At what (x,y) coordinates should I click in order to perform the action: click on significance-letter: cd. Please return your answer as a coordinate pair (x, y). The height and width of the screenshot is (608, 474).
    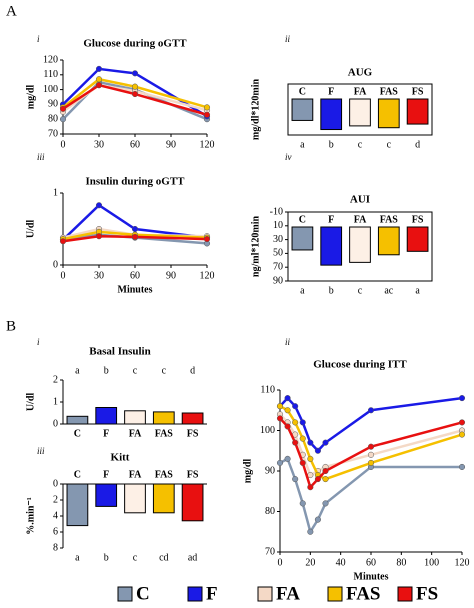
    Looking at the image, I should click on (163, 557).